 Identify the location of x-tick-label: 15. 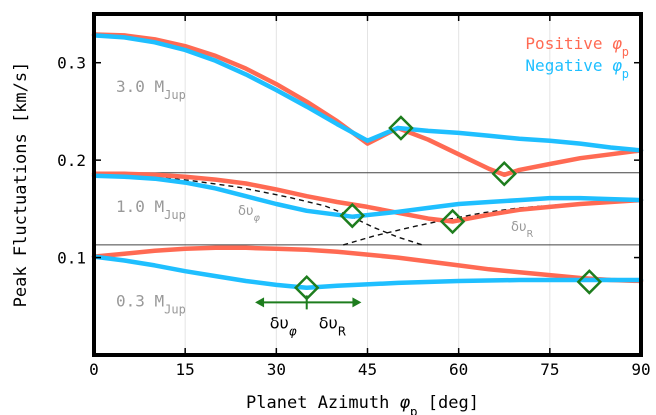
(185, 369).